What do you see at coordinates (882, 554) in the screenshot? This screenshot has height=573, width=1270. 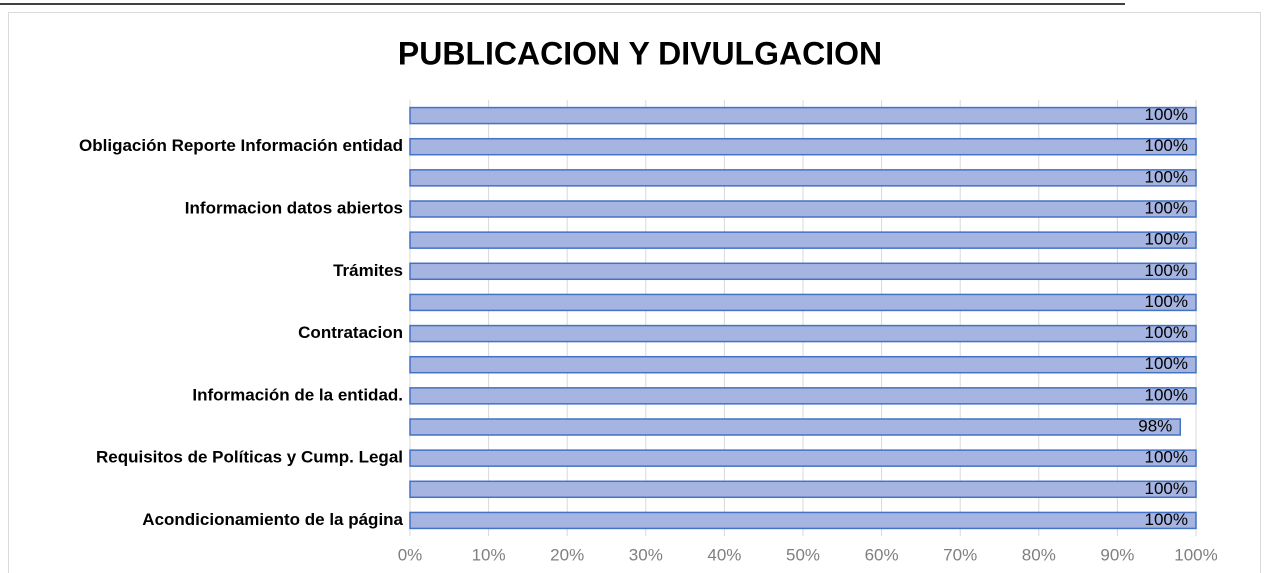 I see `x-tick-label: 60%` at bounding box center [882, 554].